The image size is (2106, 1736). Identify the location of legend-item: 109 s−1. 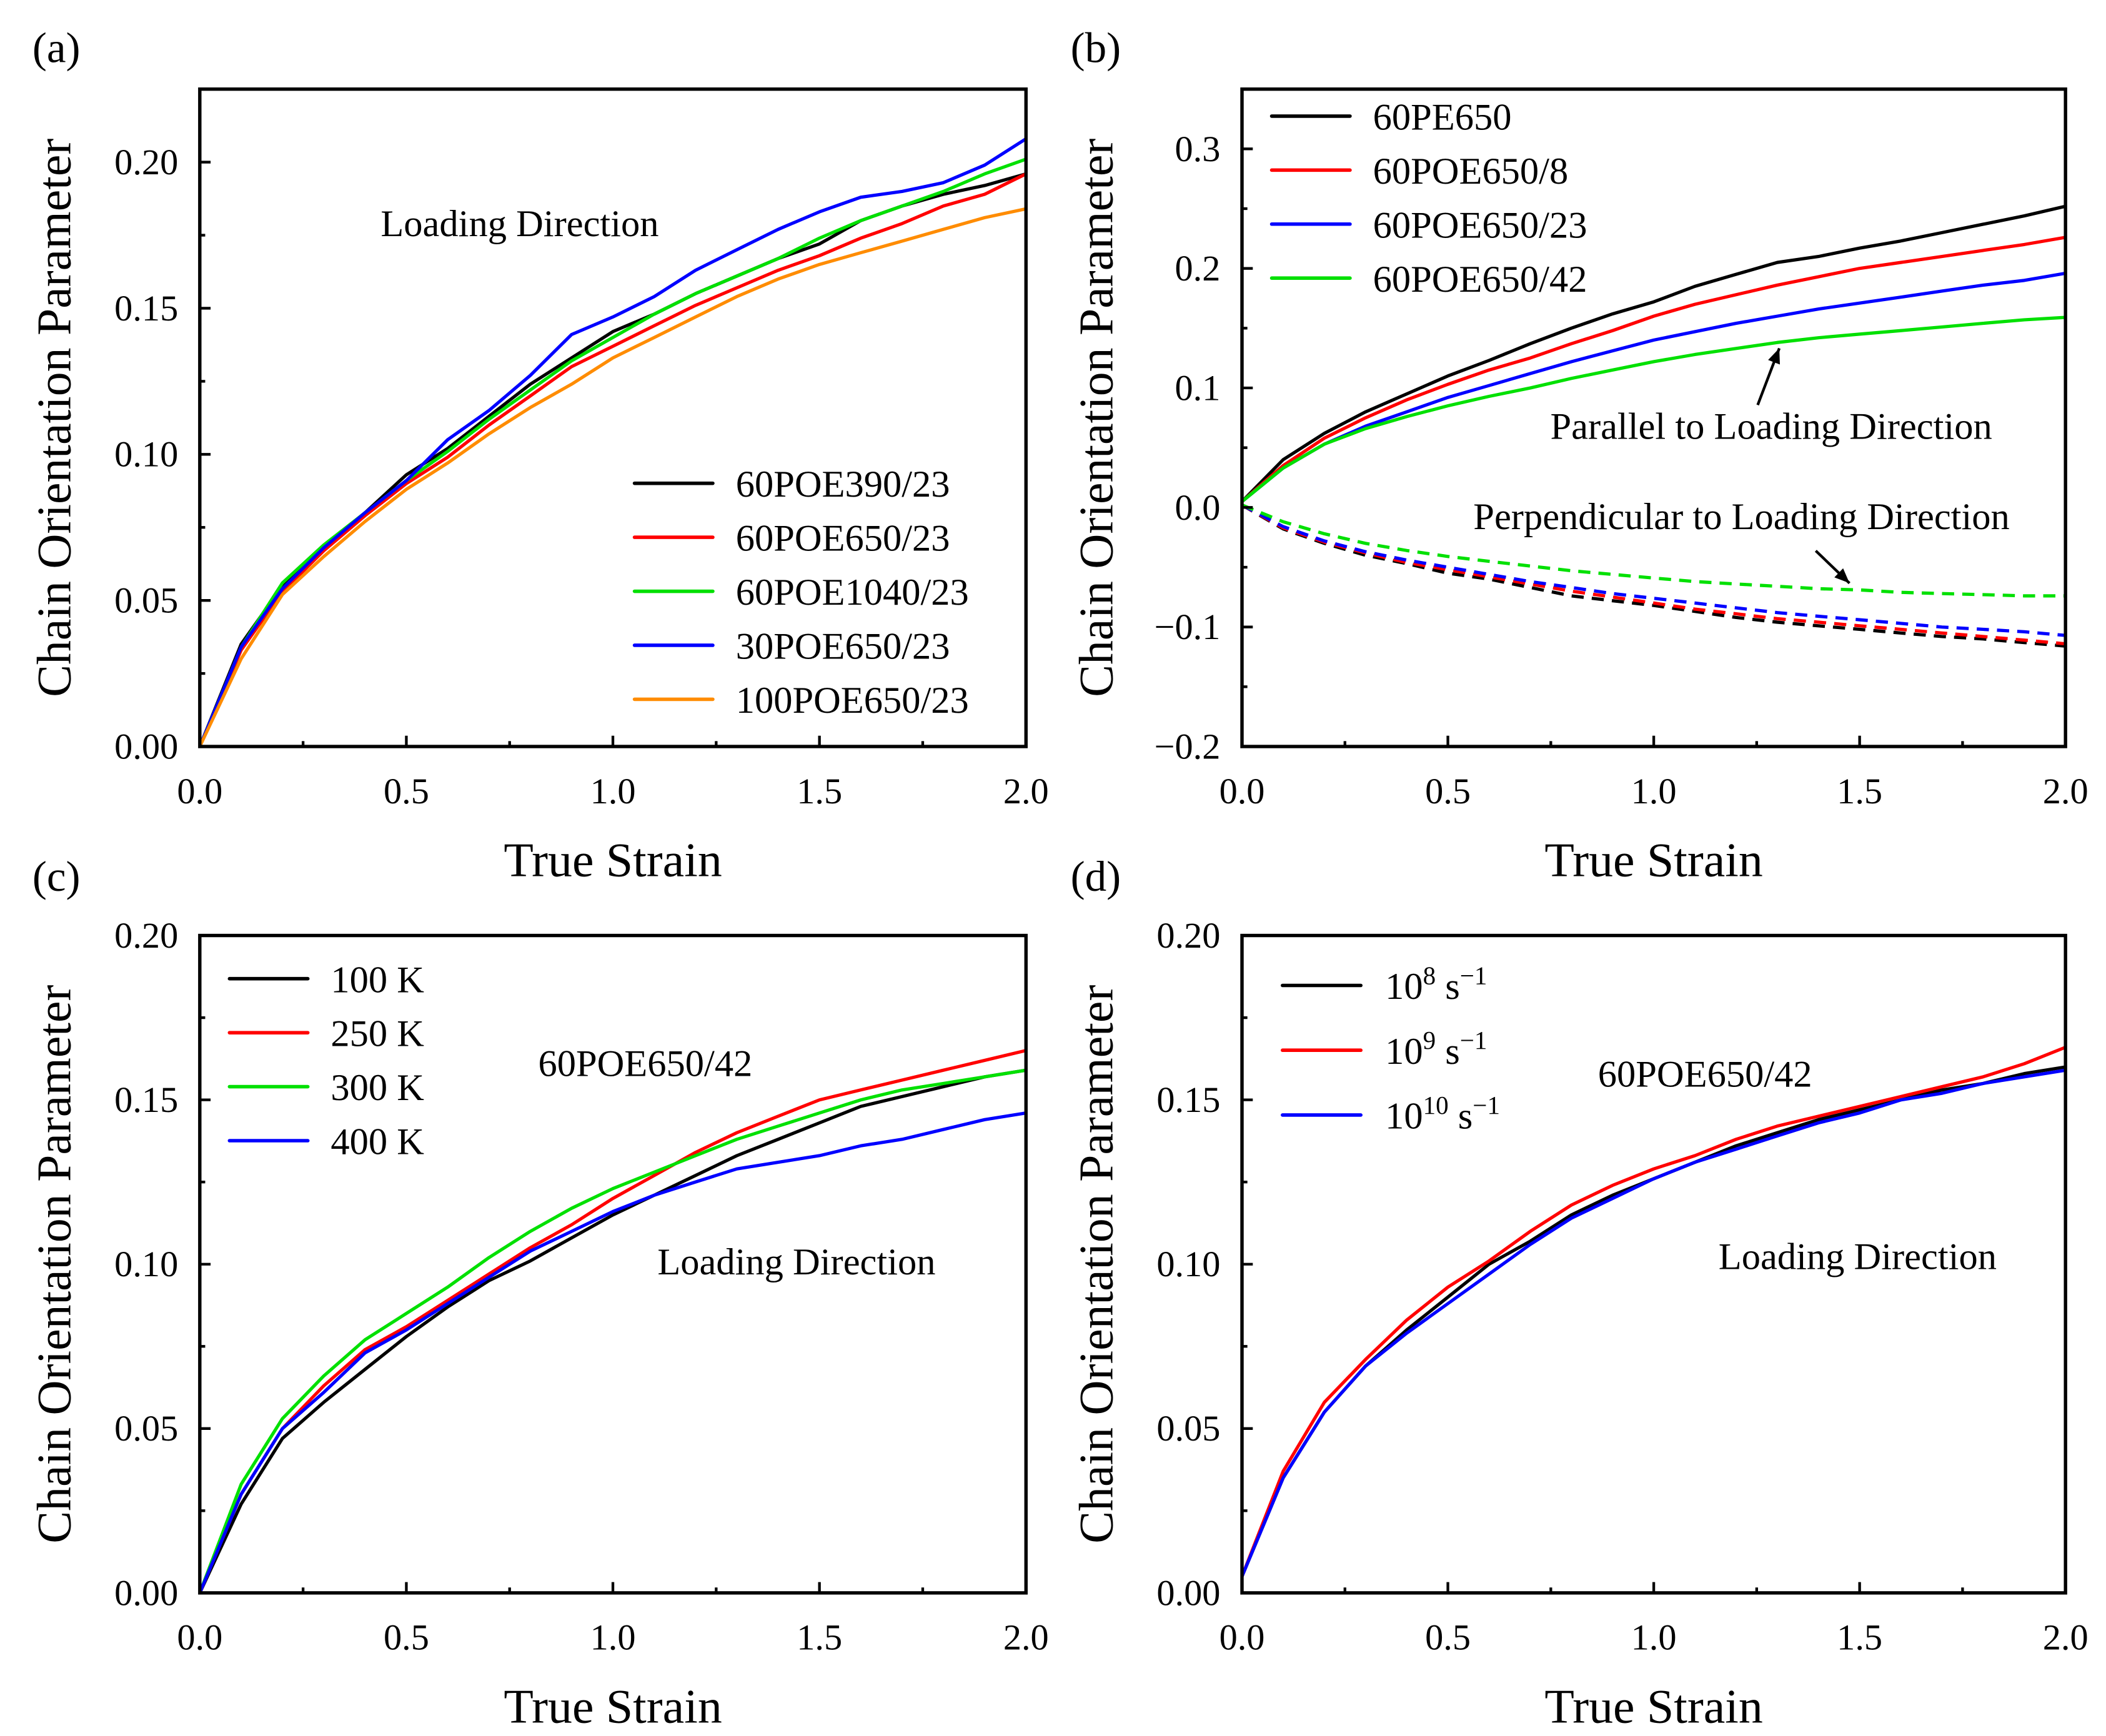
(1384, 1049).